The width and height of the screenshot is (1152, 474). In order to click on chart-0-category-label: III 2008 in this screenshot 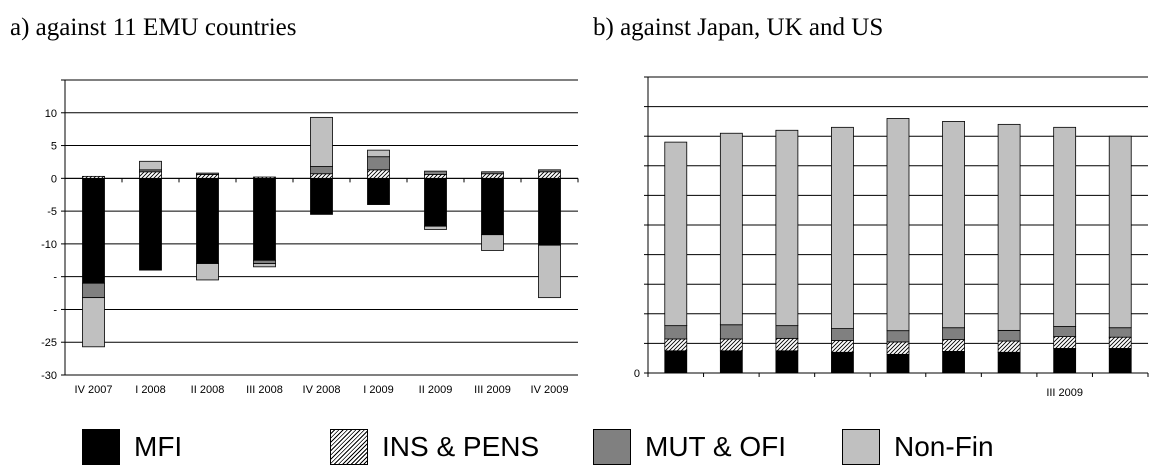, I will do `click(264, 390)`.